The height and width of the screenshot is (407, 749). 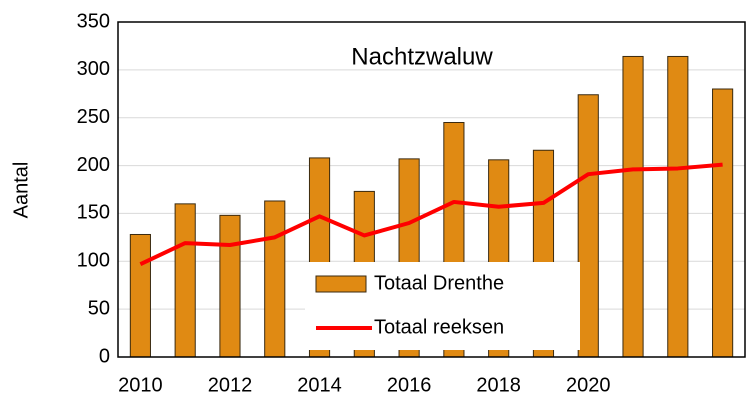 I want to click on x-tick-label: 2014, so click(x=319, y=385).